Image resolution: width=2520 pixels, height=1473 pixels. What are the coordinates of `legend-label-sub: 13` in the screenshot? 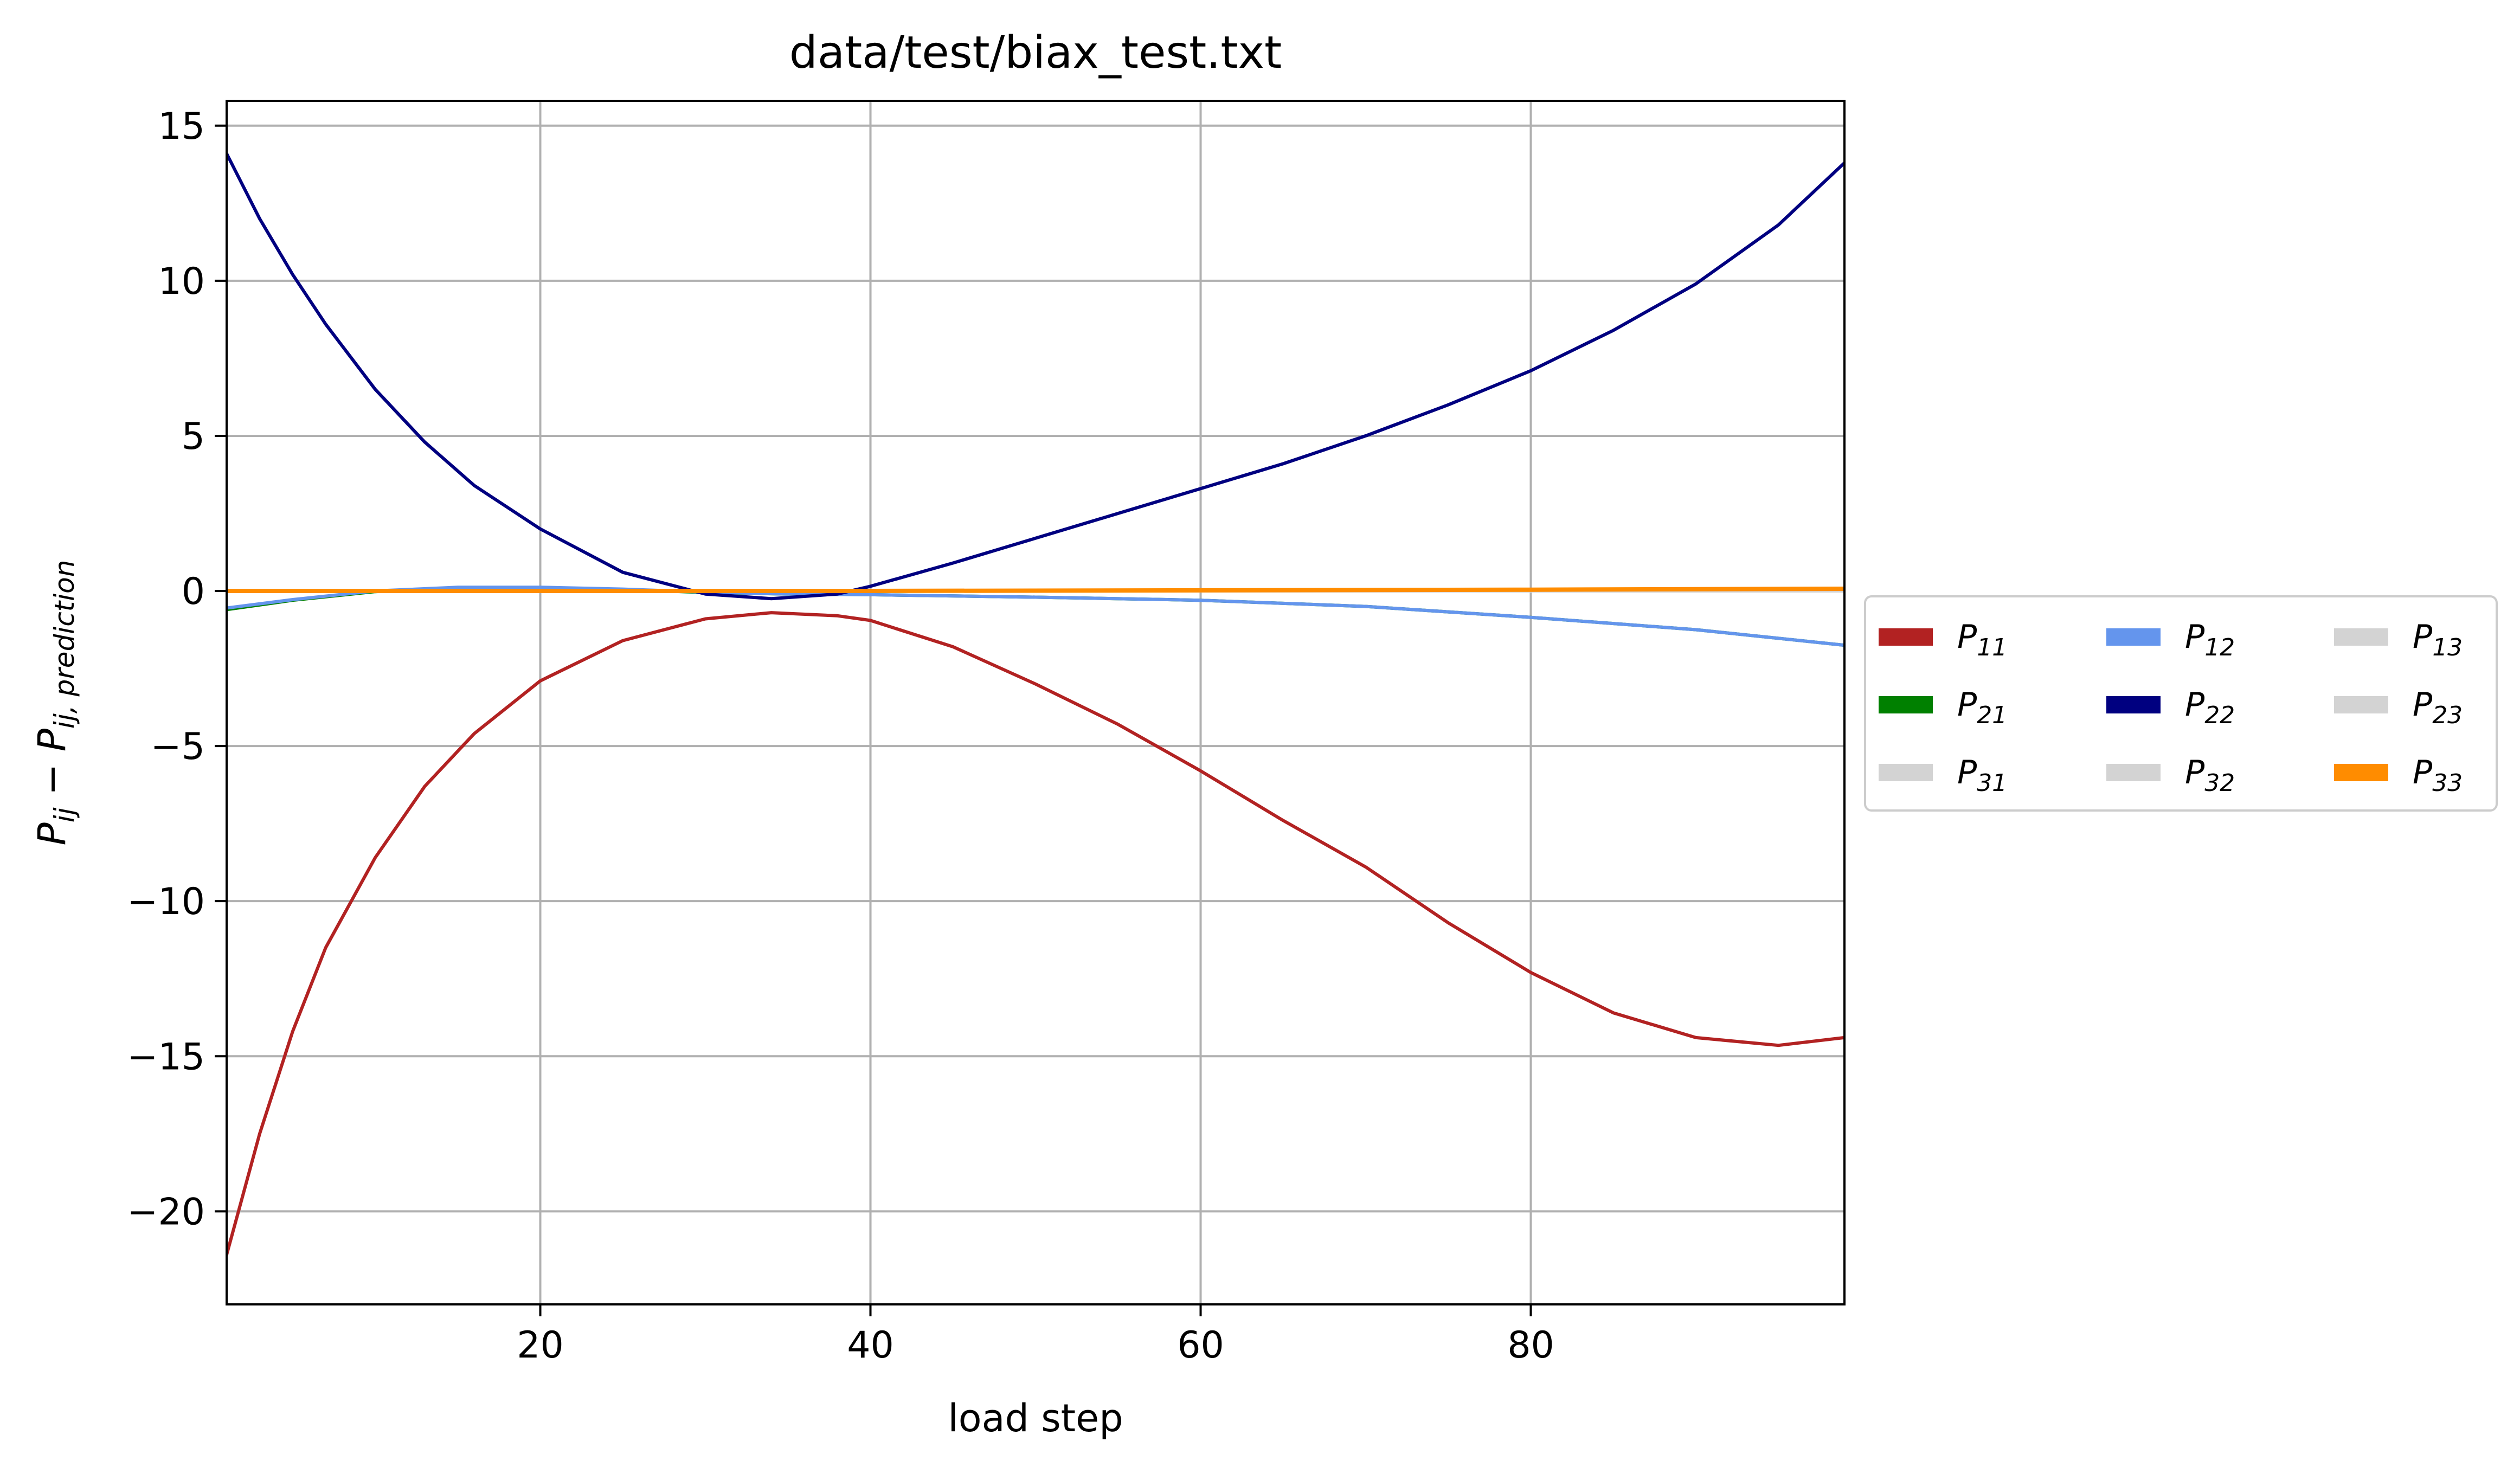 It's located at (2447, 647).